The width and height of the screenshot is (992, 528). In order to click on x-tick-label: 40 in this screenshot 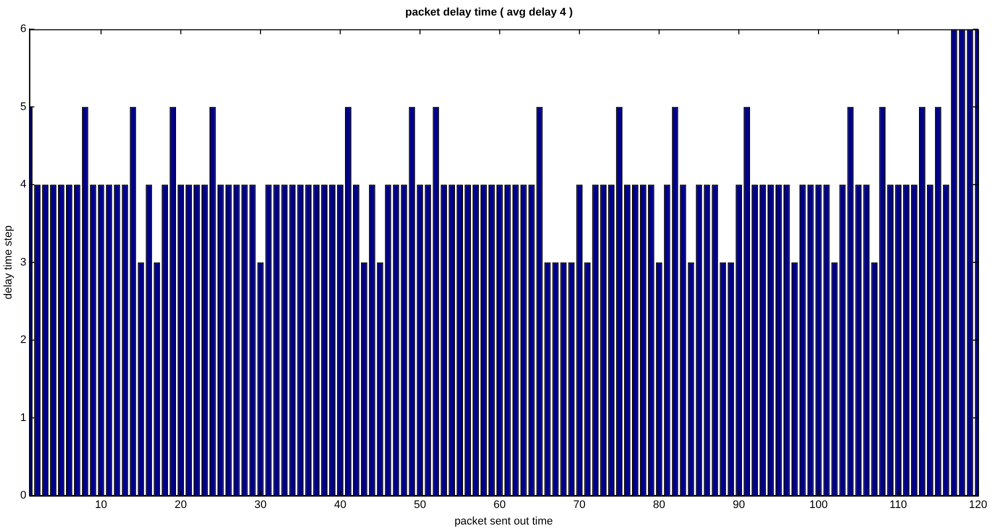, I will do `click(340, 505)`.